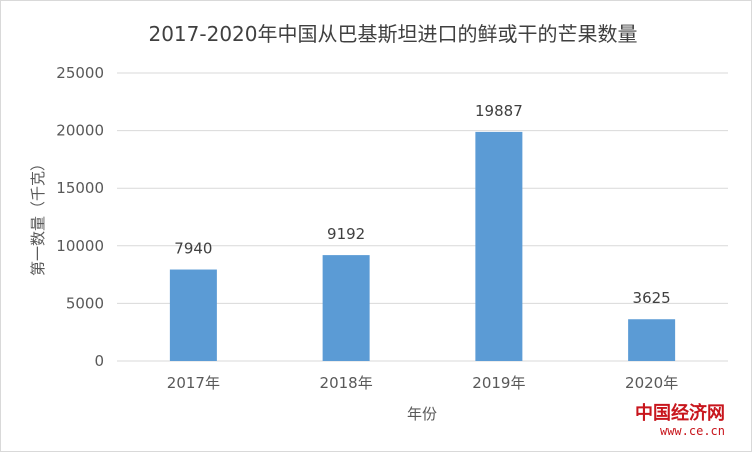 The height and width of the screenshot is (453, 752). I want to click on watermark-url: www.ce.cn, so click(692, 431).